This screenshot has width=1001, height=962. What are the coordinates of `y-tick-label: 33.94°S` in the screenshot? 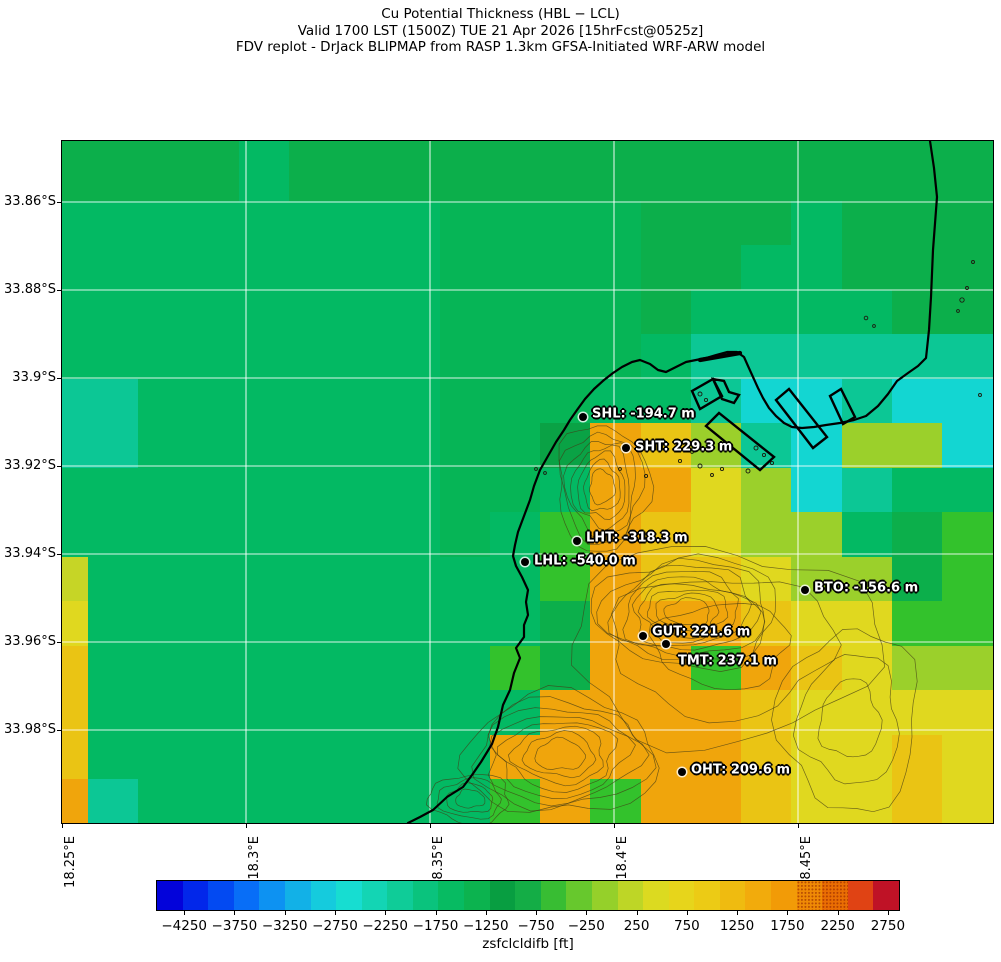 It's located at (30, 553).